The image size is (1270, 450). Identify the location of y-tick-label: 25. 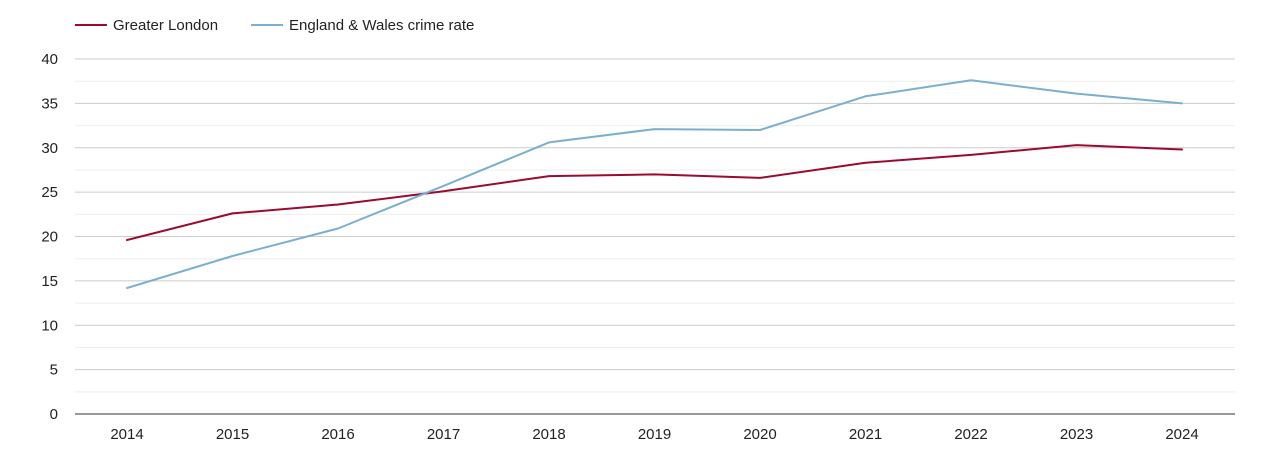
(49, 192).